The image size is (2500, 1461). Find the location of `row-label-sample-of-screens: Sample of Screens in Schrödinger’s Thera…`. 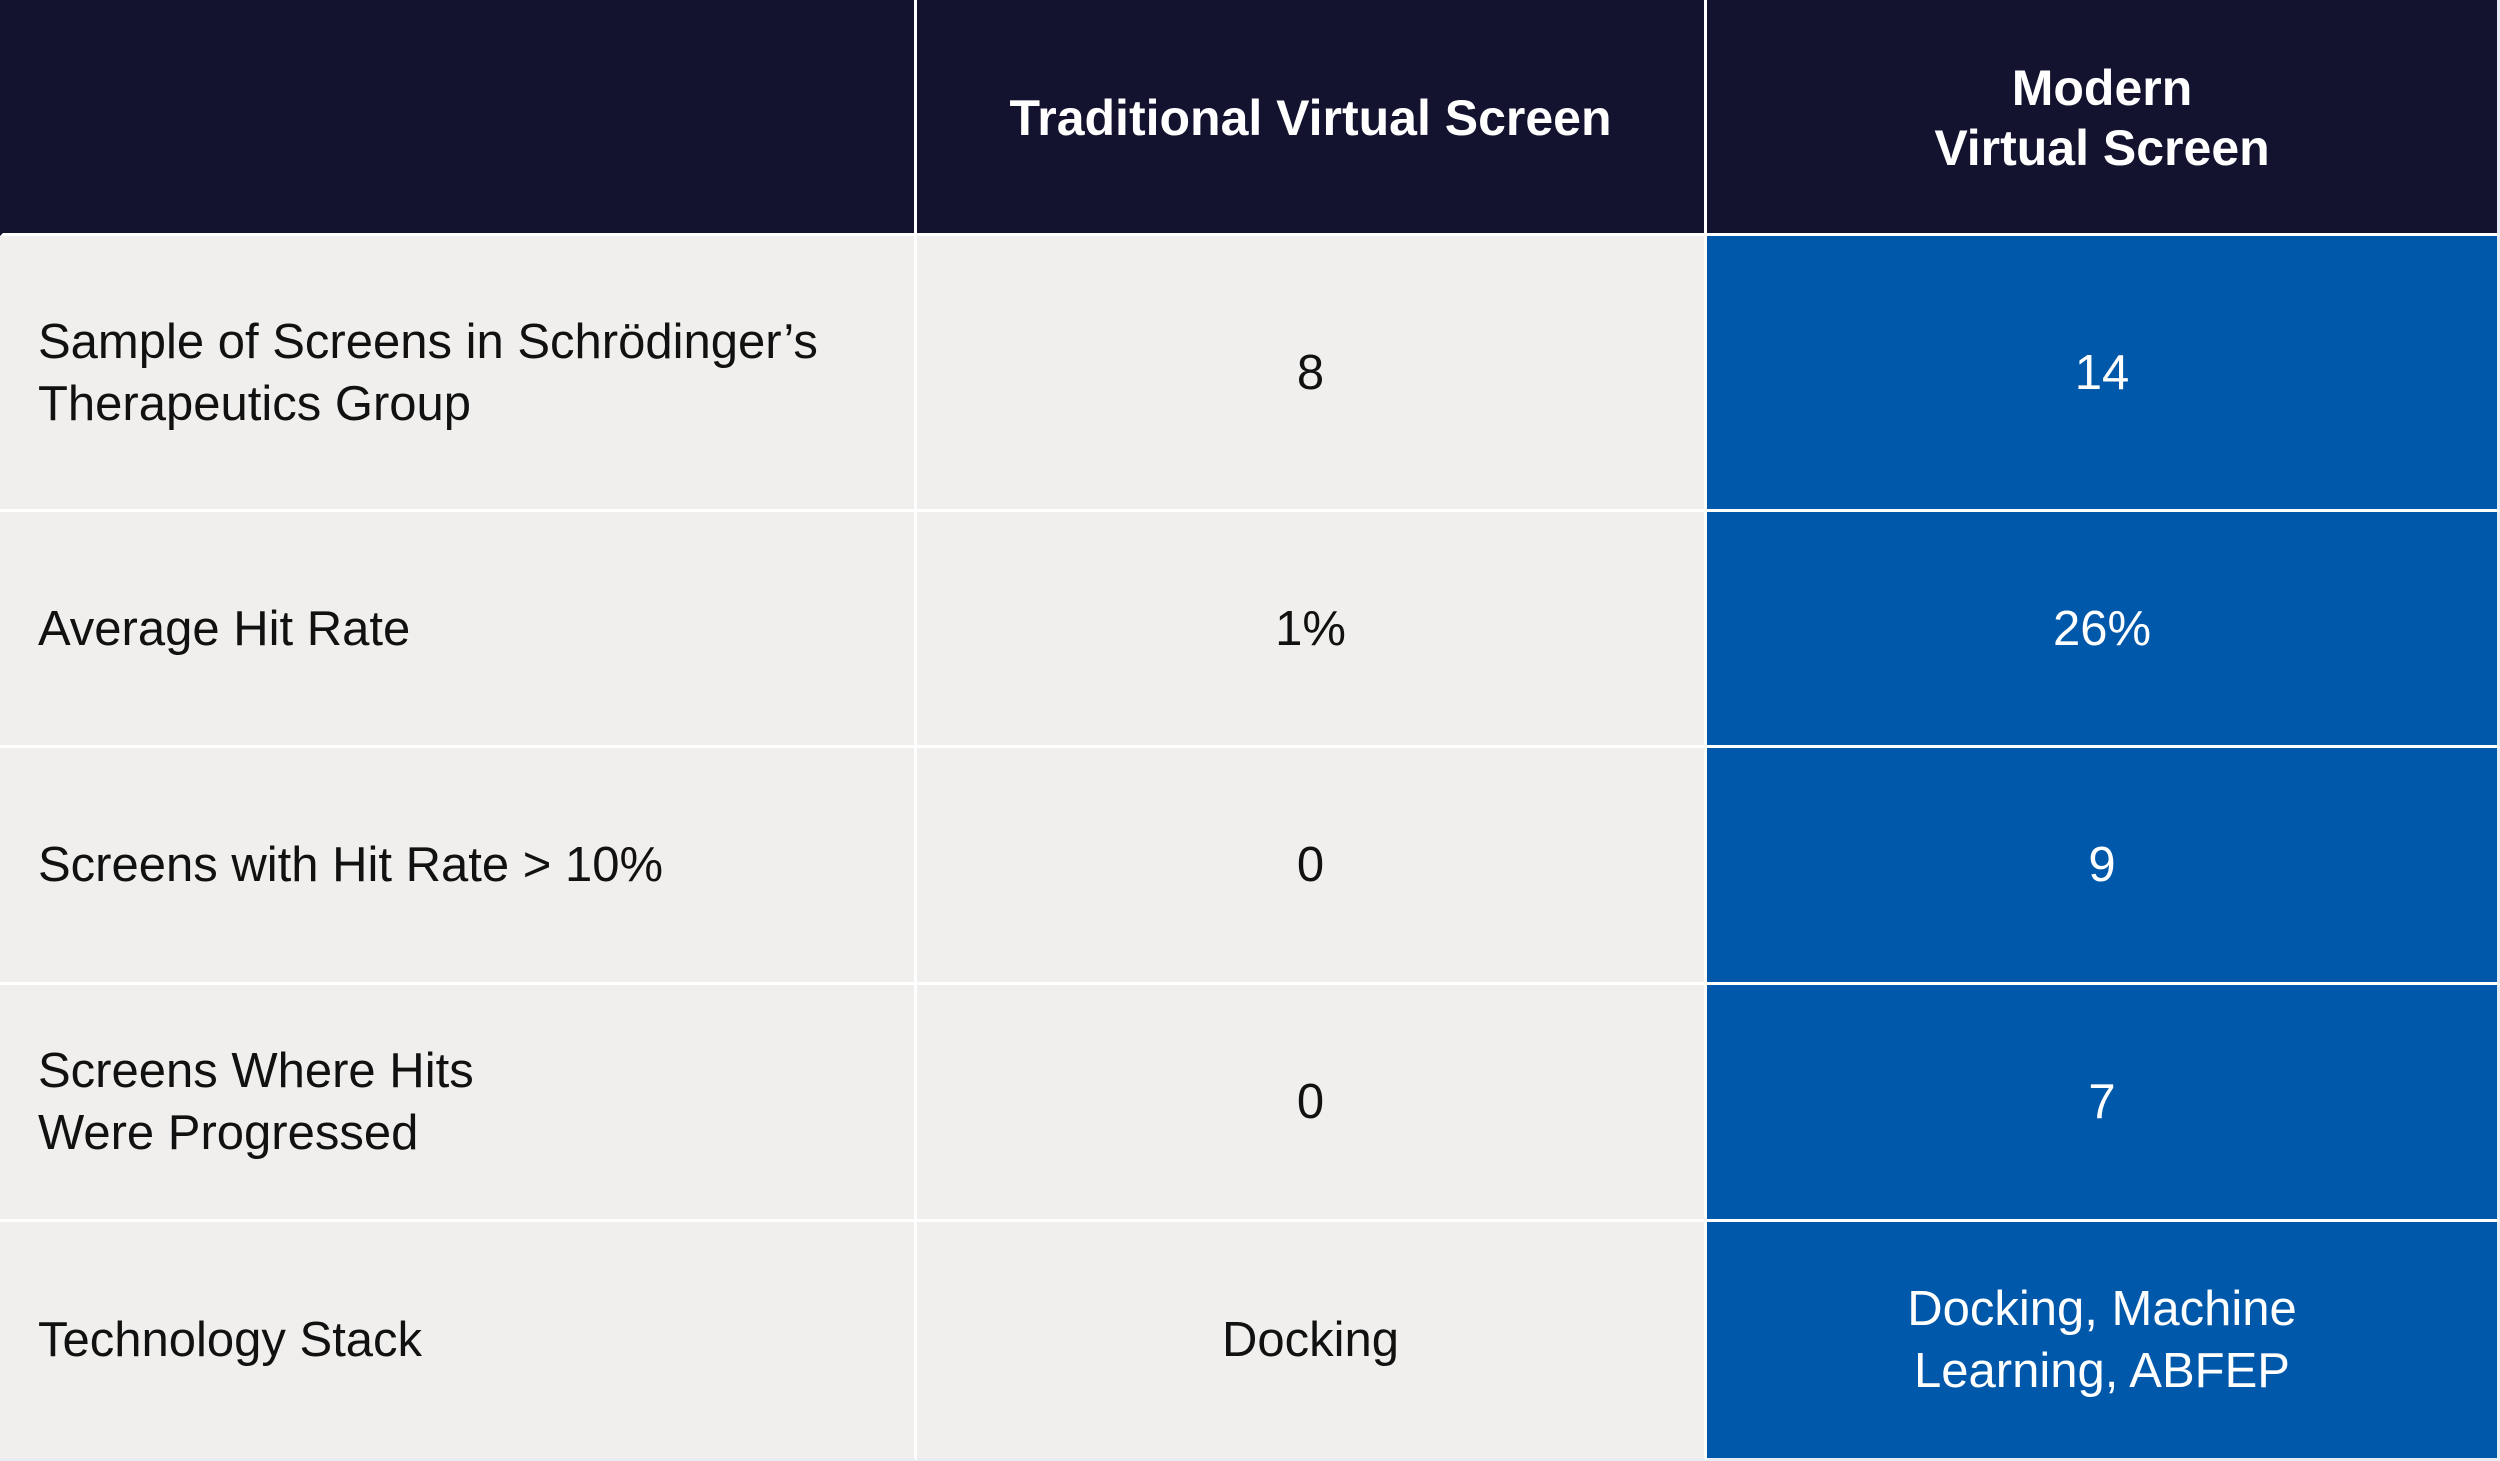

row-label-sample-of-screens: Sample of Screens in Schrödinger’s Thera… is located at coordinates (458, 374).